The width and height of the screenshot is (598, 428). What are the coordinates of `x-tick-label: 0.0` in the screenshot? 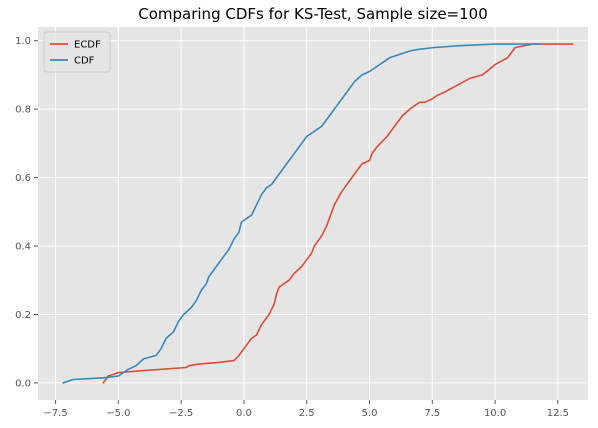 It's located at (244, 413).